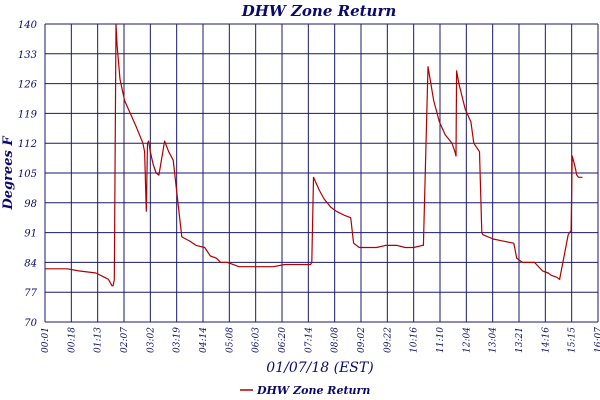 This screenshot has width=600, height=400. What do you see at coordinates (546, 340) in the screenshot?
I see `x-tick-label: 14:16` at bounding box center [546, 340].